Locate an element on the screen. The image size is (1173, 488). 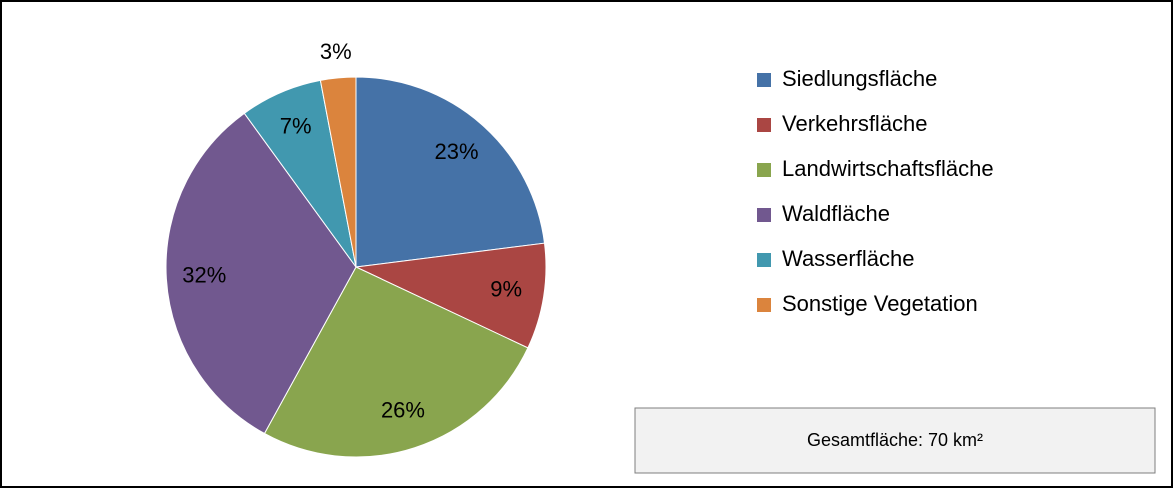
legend-label: Siedlungsfläche is located at coordinates (859, 78).